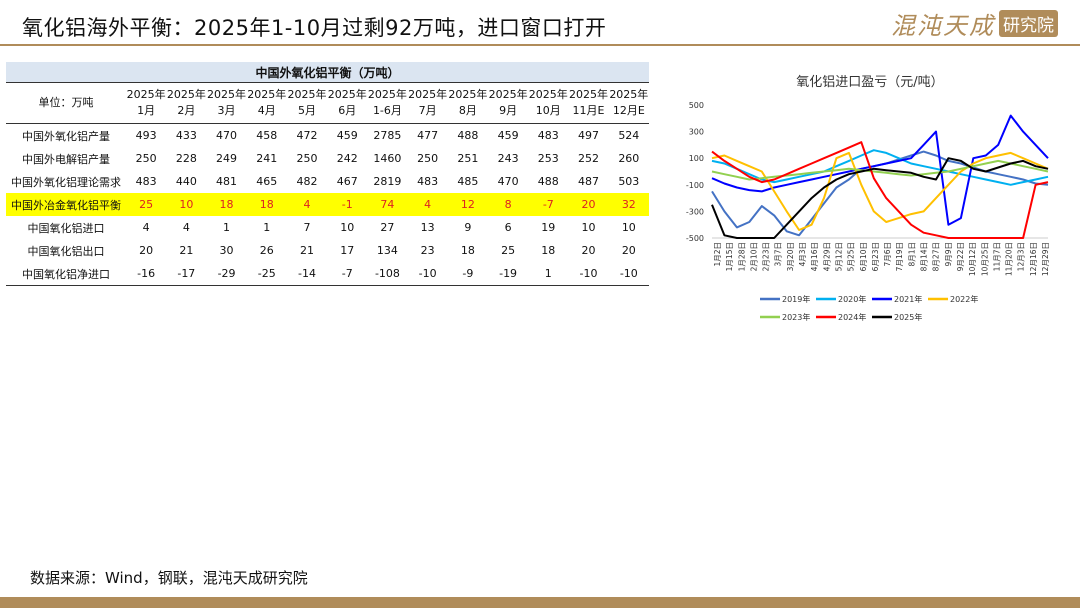 The height and width of the screenshot is (608, 1080). What do you see at coordinates (186, 110) in the screenshot?
I see `column-header-month: 2月` at bounding box center [186, 110].